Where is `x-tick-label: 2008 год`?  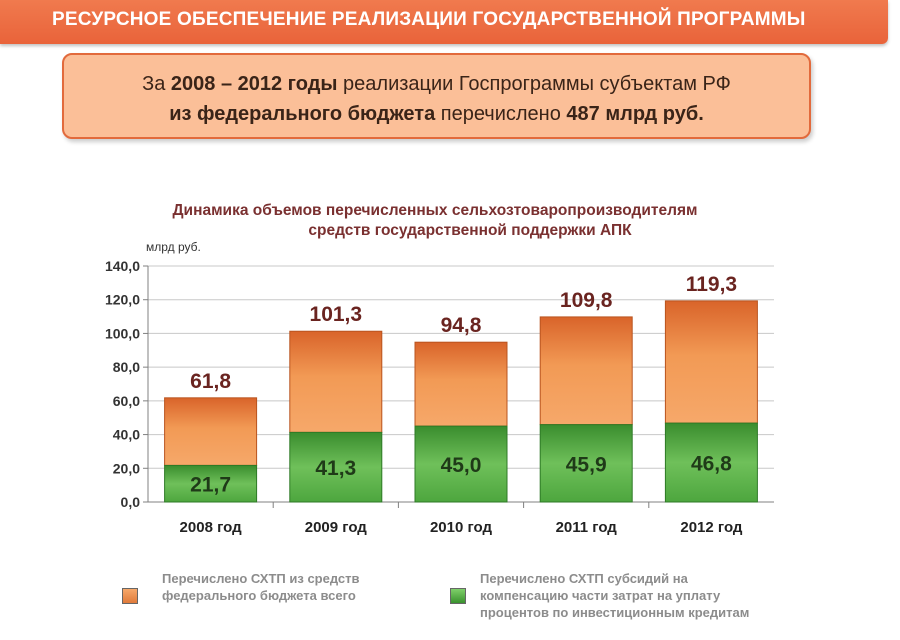 x-tick-label: 2008 год is located at coordinates (211, 527).